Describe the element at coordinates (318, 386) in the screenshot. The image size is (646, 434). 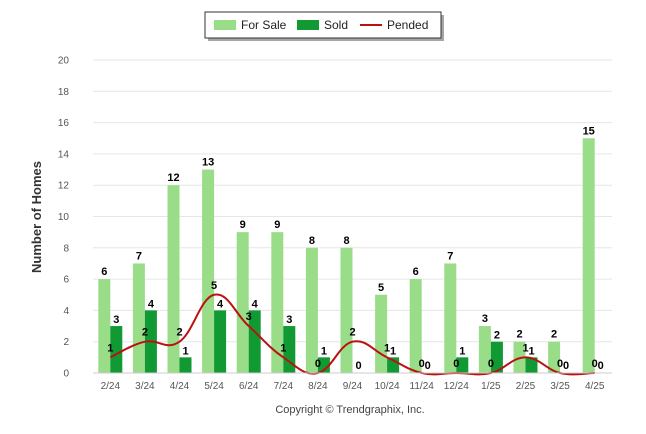
I see `x-tick-label: 8/24` at that location.